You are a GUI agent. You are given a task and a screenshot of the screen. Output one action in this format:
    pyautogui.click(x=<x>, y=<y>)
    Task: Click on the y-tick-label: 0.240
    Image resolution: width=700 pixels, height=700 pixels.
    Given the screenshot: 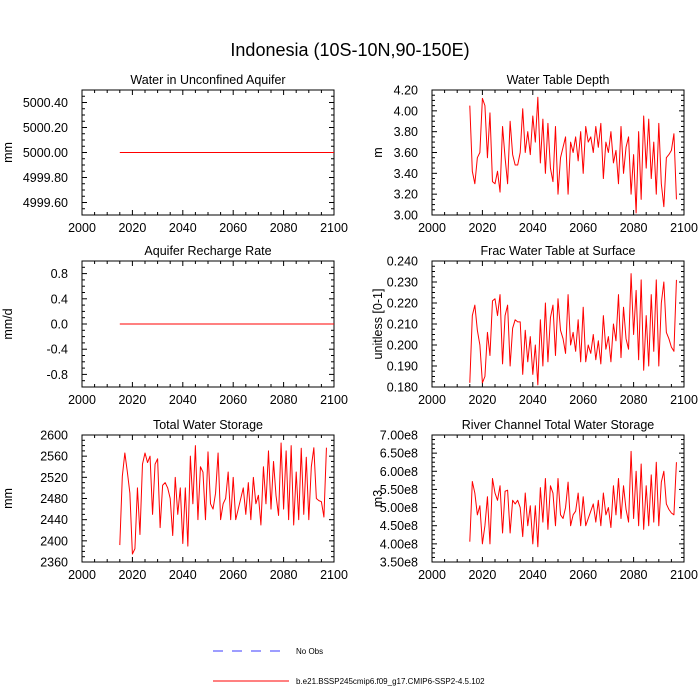 What is the action you would take?
    pyautogui.click(x=402, y=262)
    